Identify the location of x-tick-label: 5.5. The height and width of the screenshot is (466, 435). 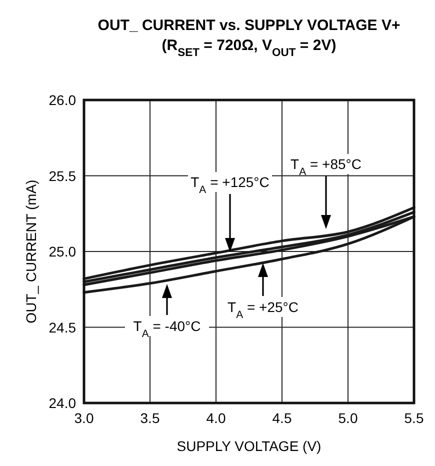
(414, 418).